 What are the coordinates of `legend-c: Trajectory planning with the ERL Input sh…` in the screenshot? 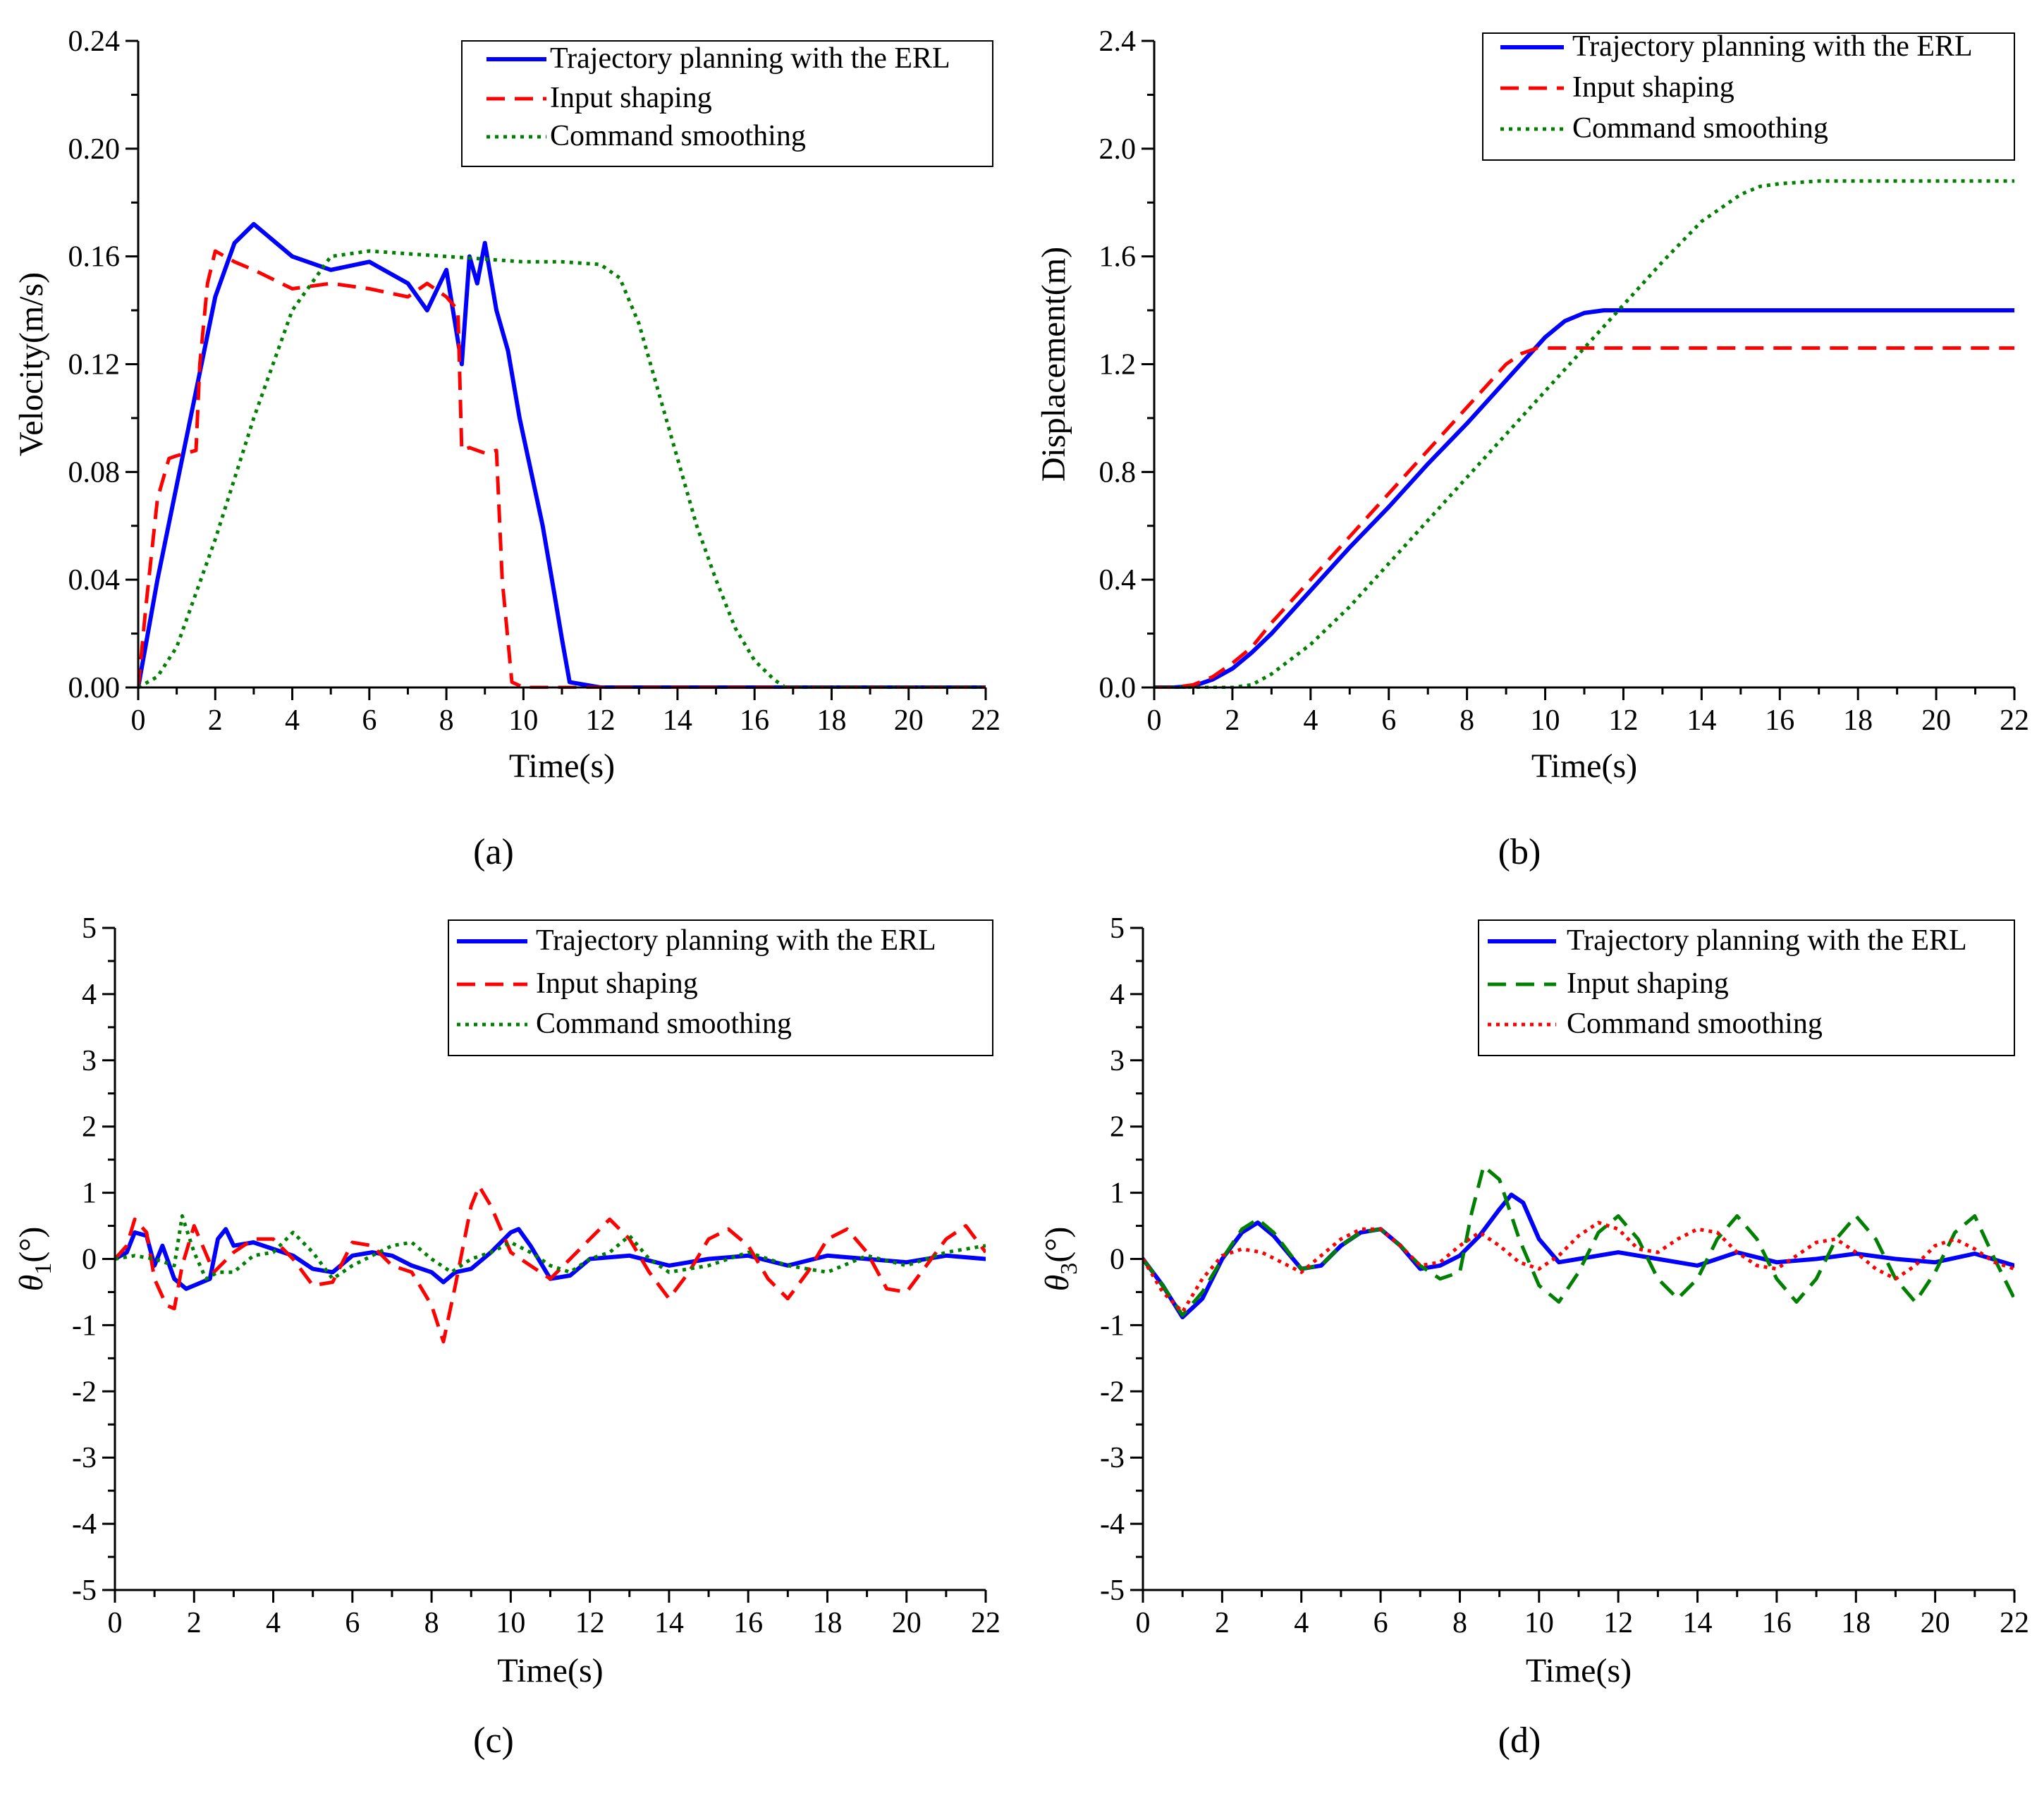 It's located at (720, 987).